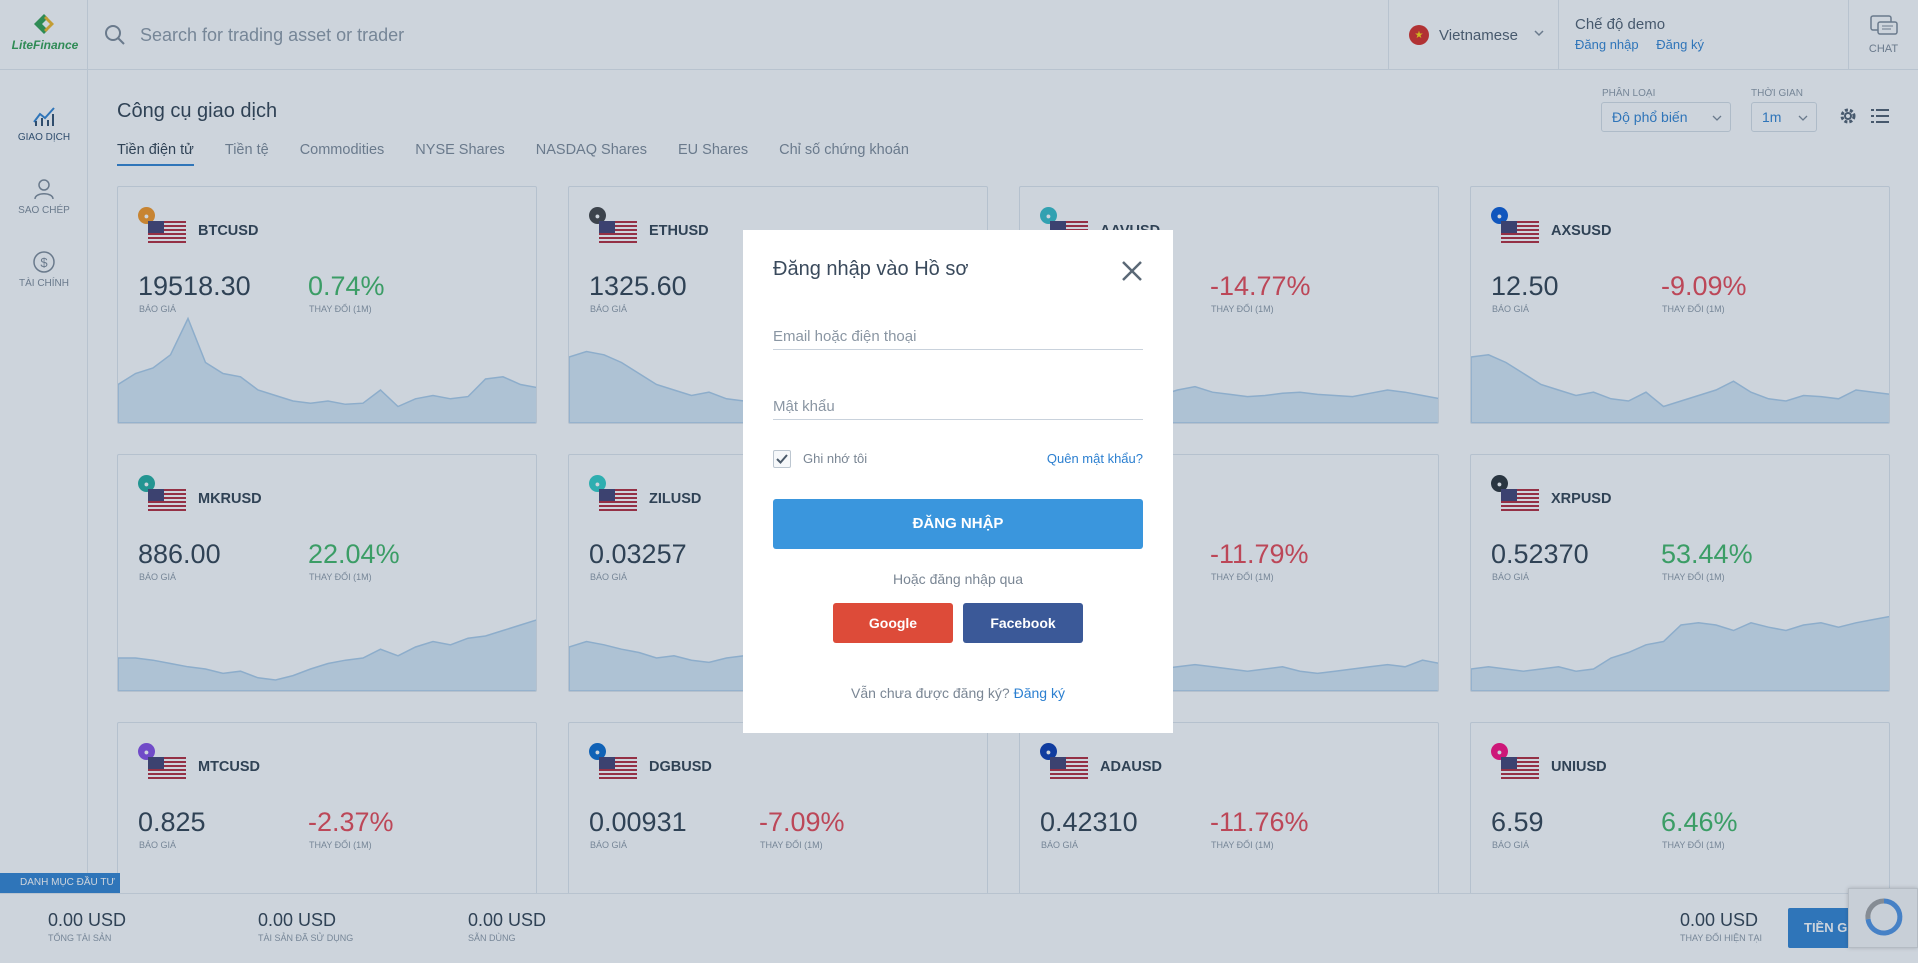 Image resolution: width=1918 pixels, height=963 pixels. I want to click on google-login-button: Google, so click(893, 623).